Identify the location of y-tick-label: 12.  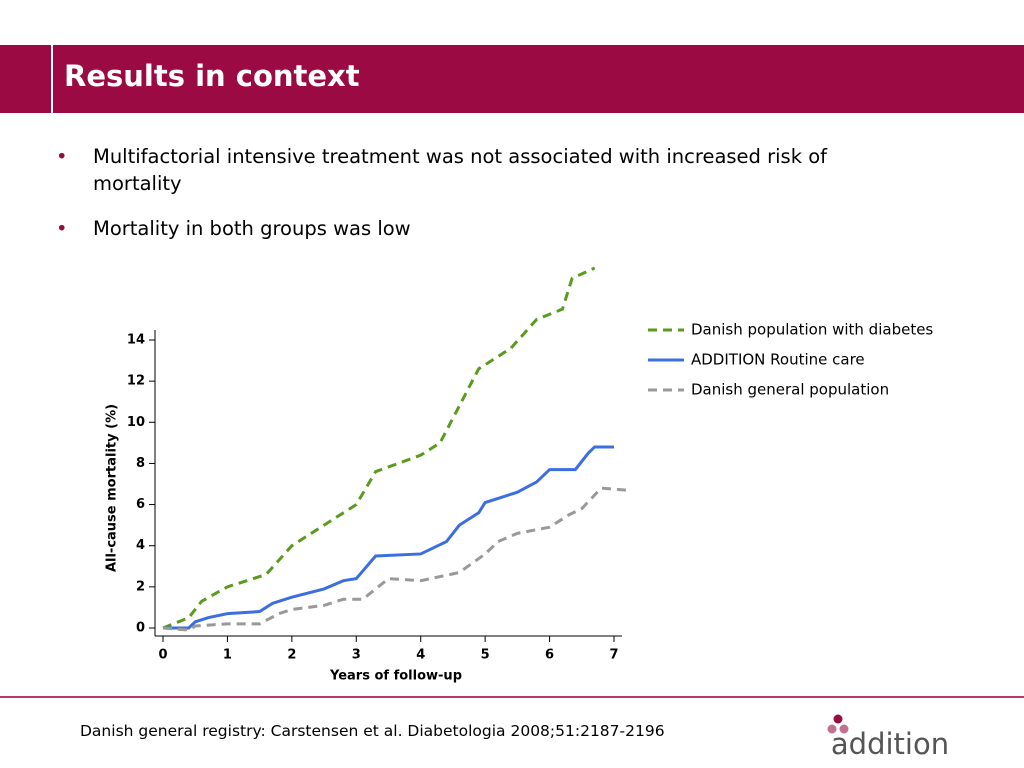
(136, 381).